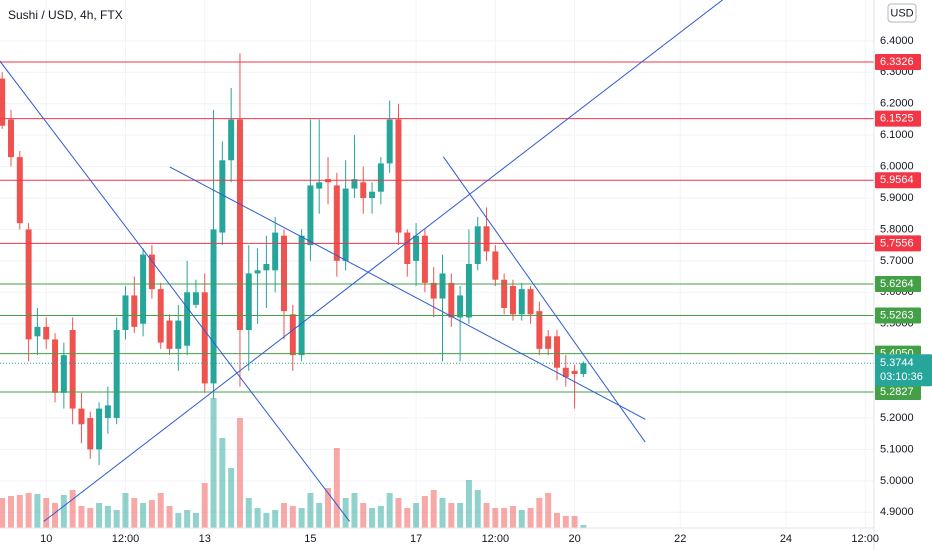 Image resolution: width=932 pixels, height=550 pixels. What do you see at coordinates (897, 104) in the screenshot?
I see `y-tick-label: 6.2000` at bounding box center [897, 104].